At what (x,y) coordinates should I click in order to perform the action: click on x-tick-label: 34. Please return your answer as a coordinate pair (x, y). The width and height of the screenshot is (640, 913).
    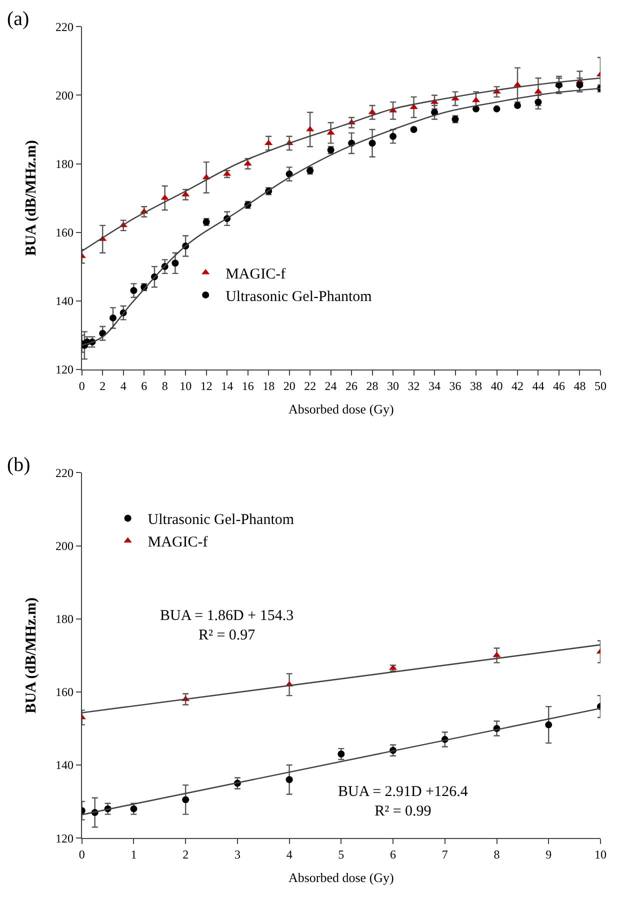
    Looking at the image, I should click on (434, 385).